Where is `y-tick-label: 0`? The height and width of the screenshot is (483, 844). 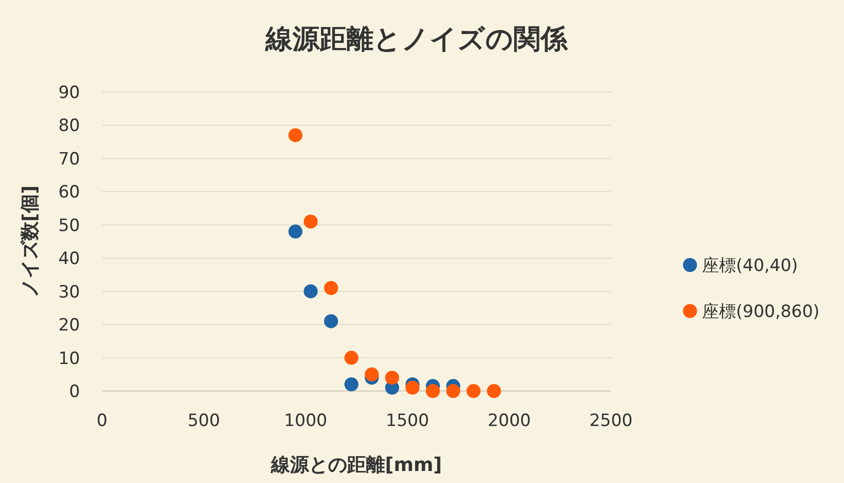
y-tick-label: 0 is located at coordinates (74, 392).